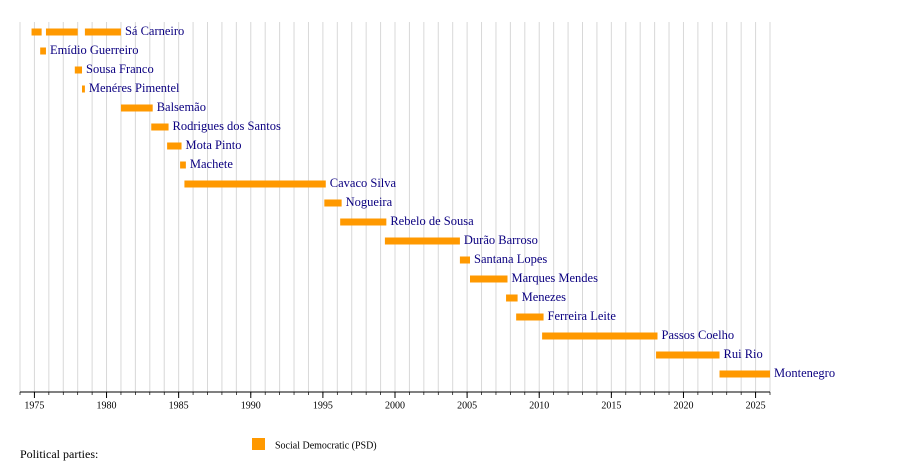 This screenshot has width=900, height=470. What do you see at coordinates (501, 240) in the screenshot?
I see `row-label: Durão Barroso` at bounding box center [501, 240].